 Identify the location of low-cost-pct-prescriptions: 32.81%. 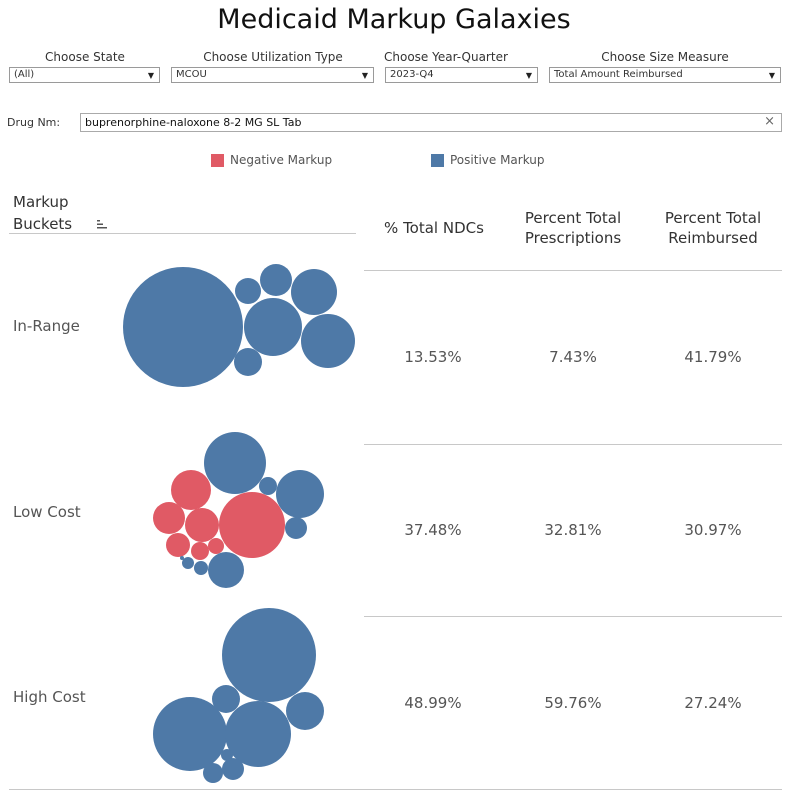
(573, 530).